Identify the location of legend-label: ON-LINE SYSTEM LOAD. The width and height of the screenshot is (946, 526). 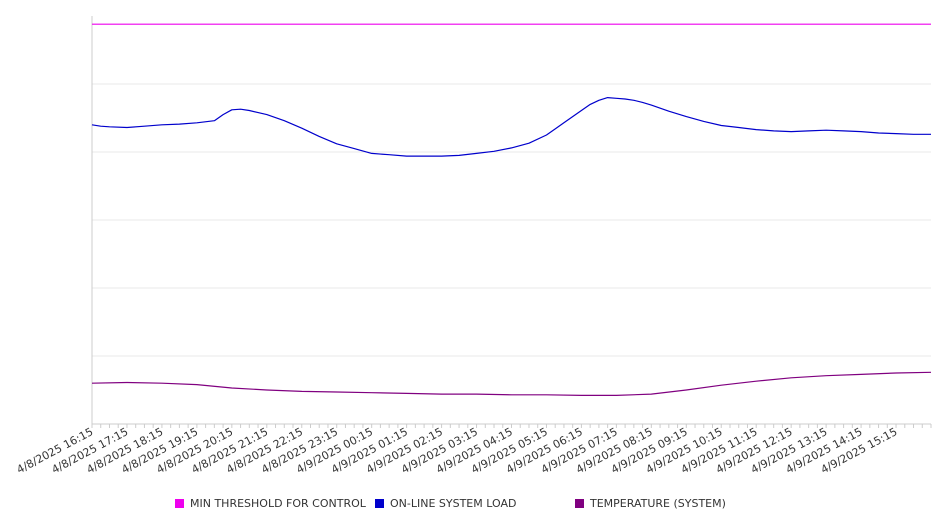
(453, 503).